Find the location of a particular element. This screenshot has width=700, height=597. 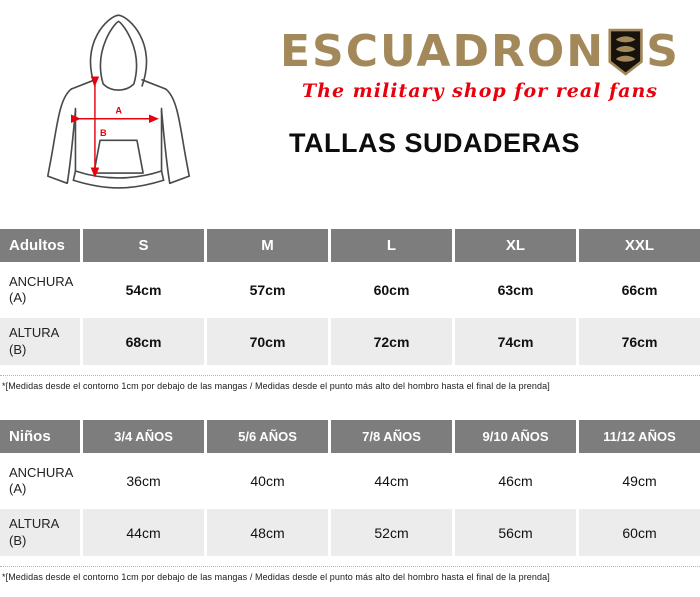

measurement-cell: 49cm is located at coordinates (639, 481).